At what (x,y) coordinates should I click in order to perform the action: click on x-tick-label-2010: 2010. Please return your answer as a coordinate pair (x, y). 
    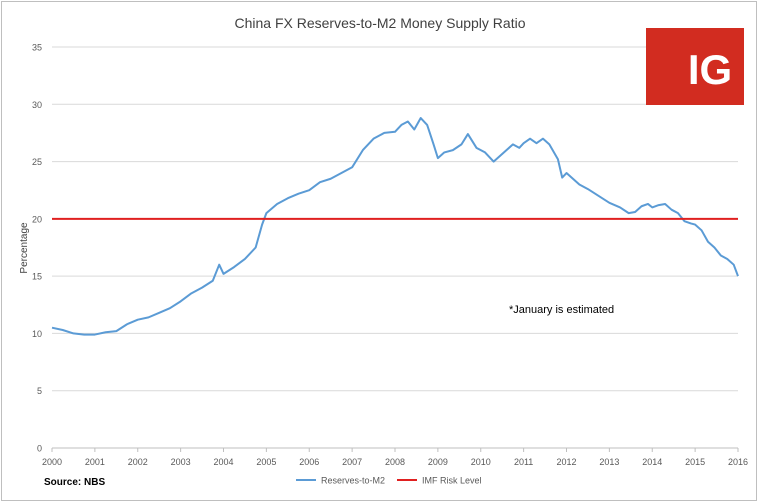
    Looking at the image, I should click on (481, 462).